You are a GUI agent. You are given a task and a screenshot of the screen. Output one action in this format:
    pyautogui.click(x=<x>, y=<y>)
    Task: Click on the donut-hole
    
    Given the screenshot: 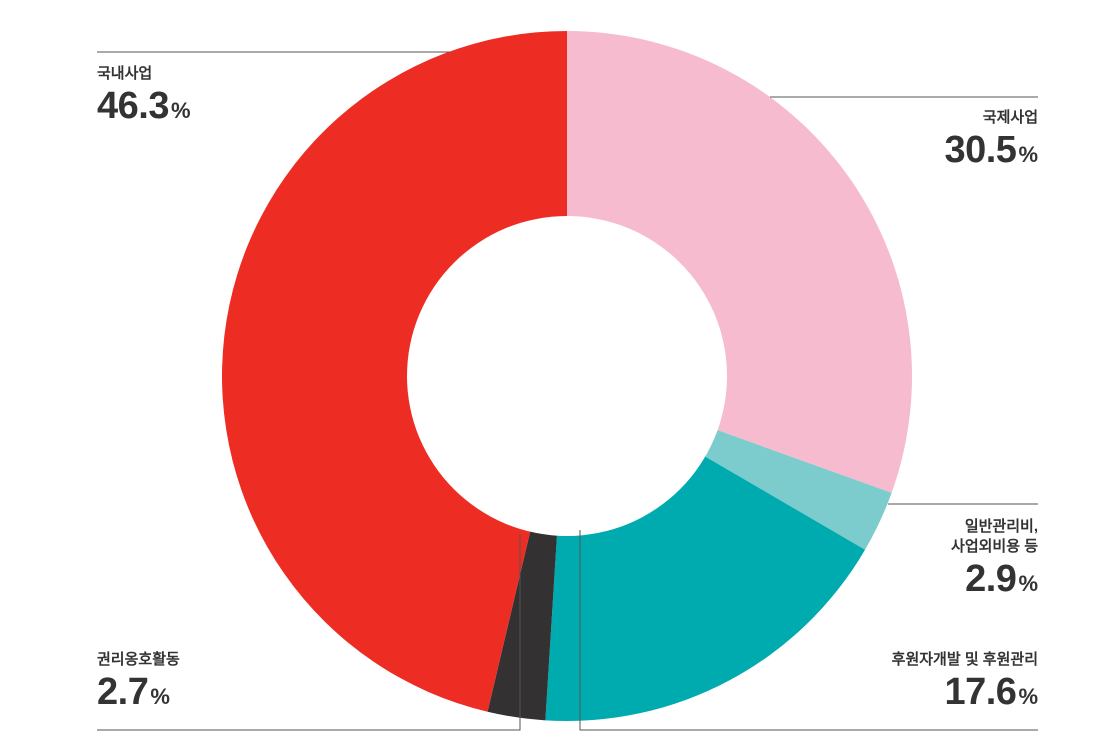 What is the action you would take?
    pyautogui.click(x=567, y=376)
    